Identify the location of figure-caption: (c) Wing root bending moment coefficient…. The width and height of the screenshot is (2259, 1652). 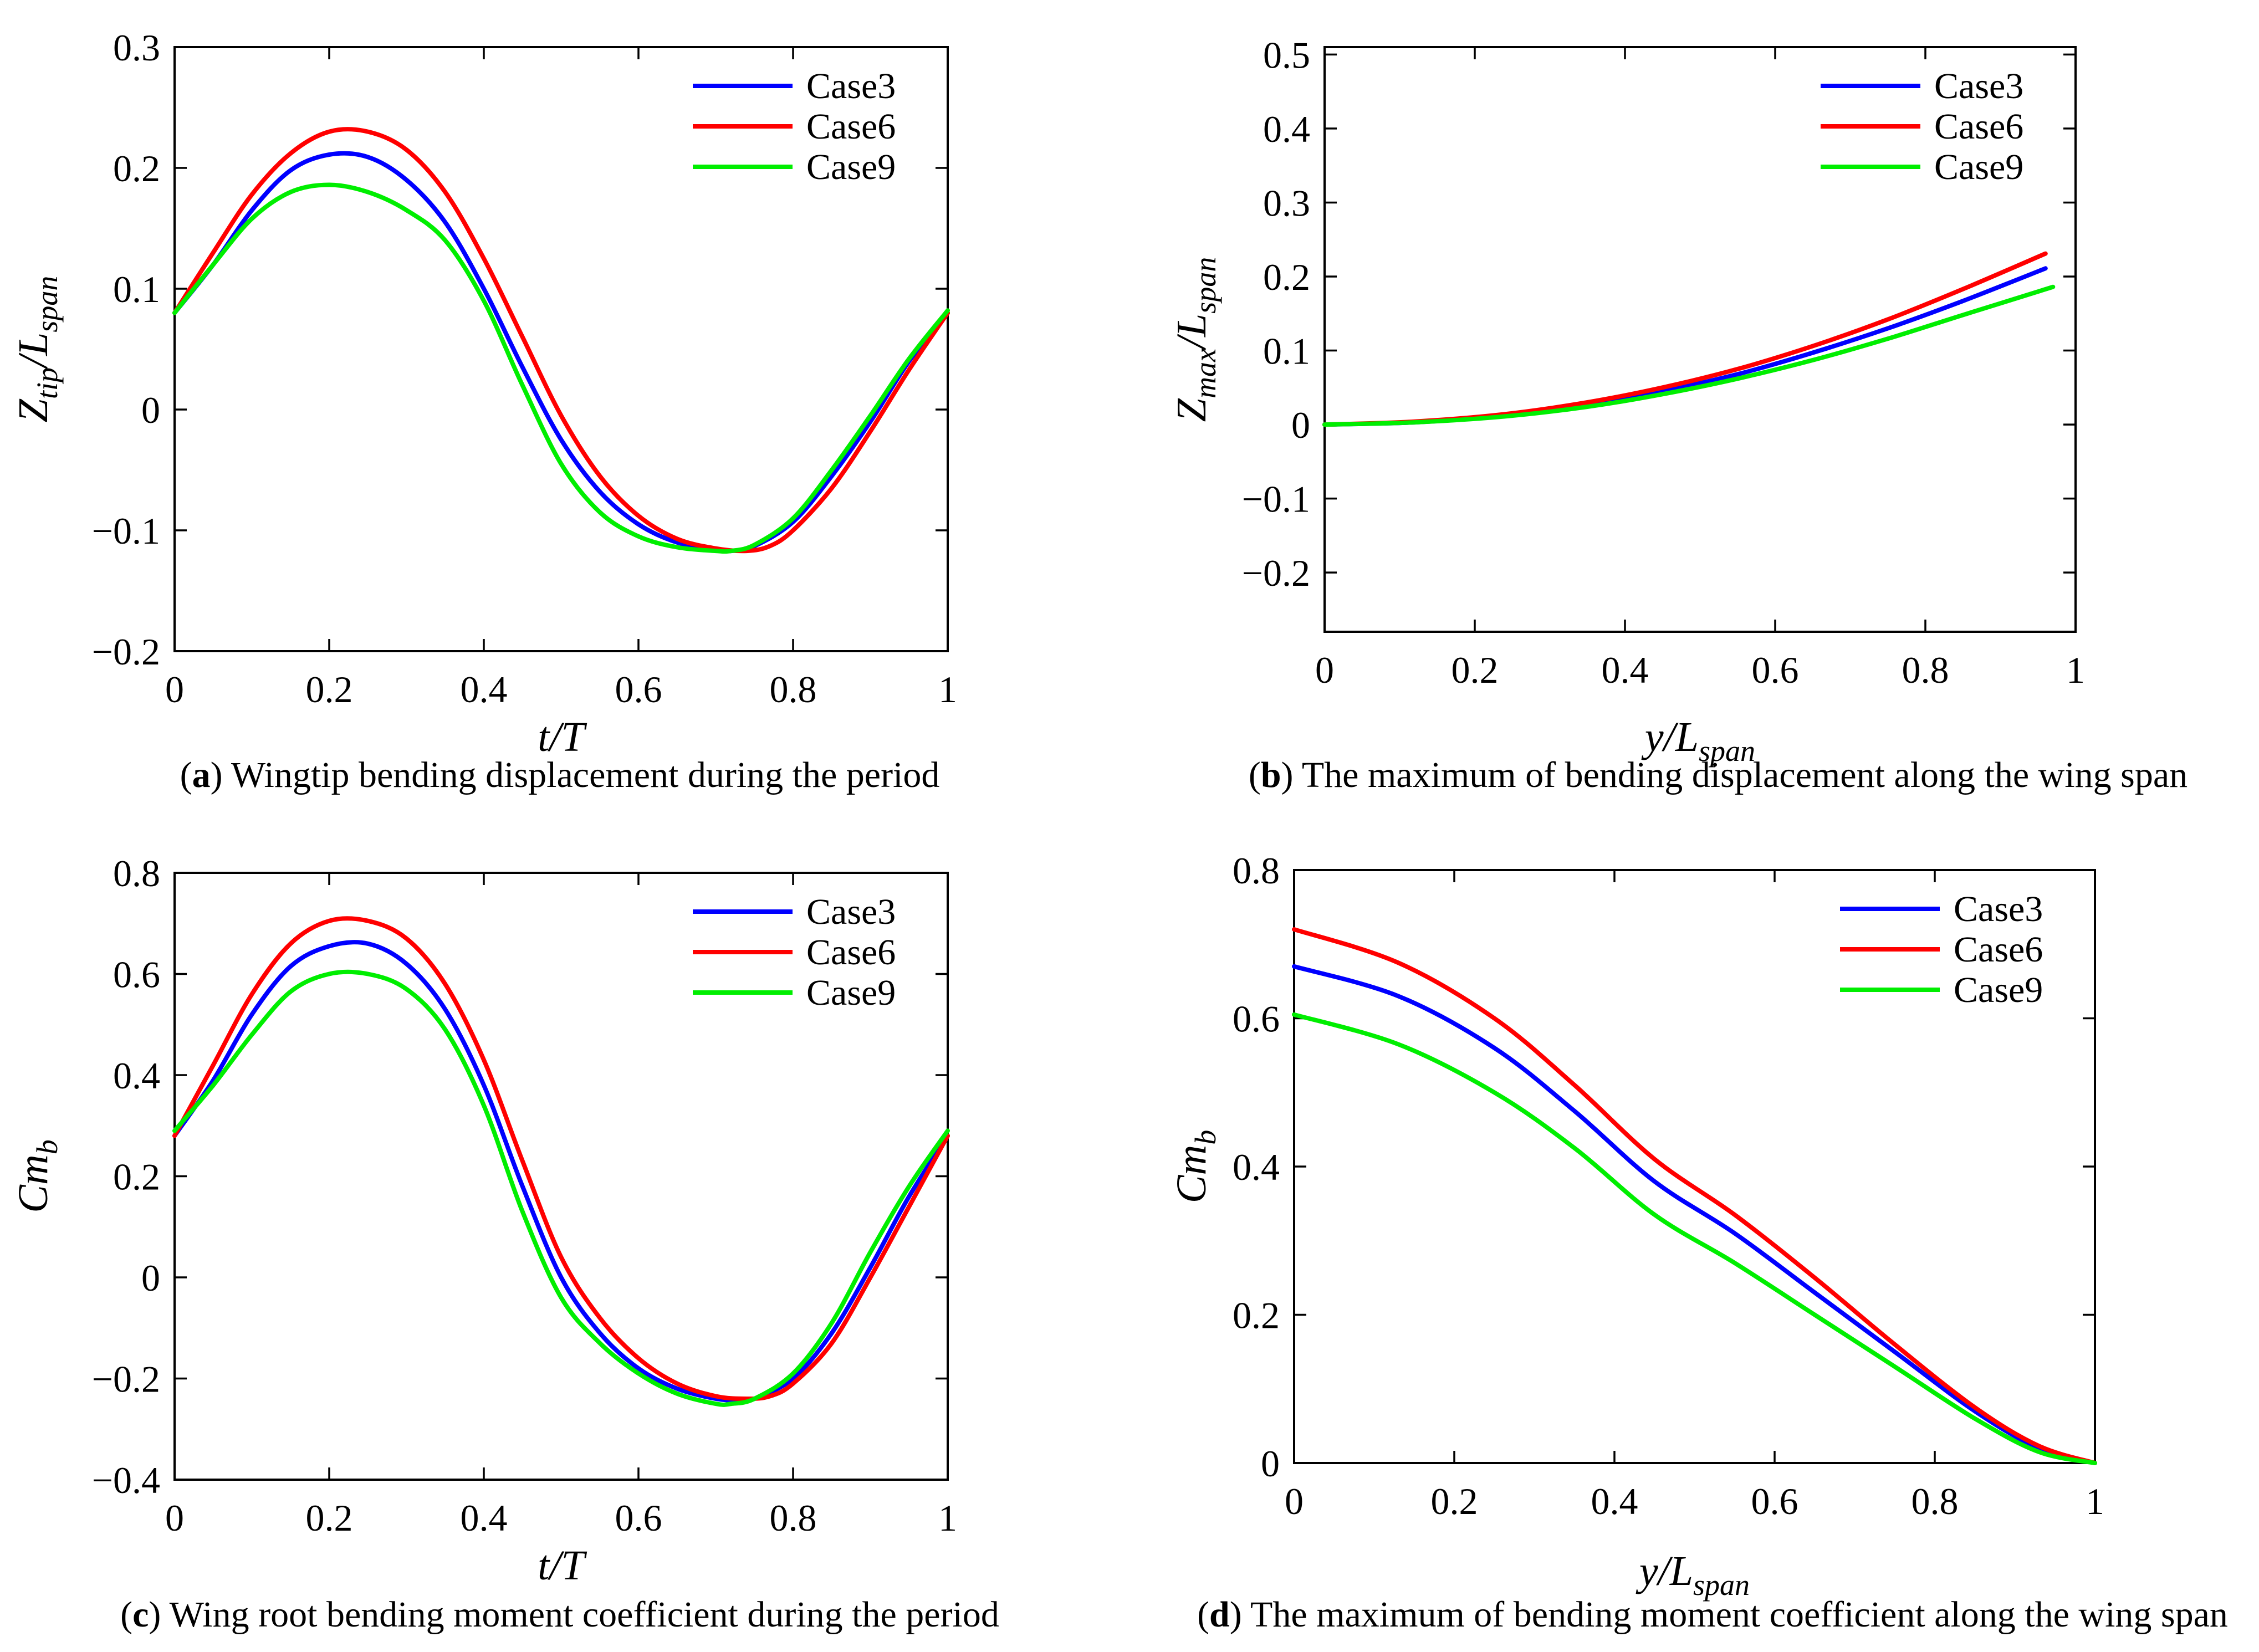
(559, 1614).